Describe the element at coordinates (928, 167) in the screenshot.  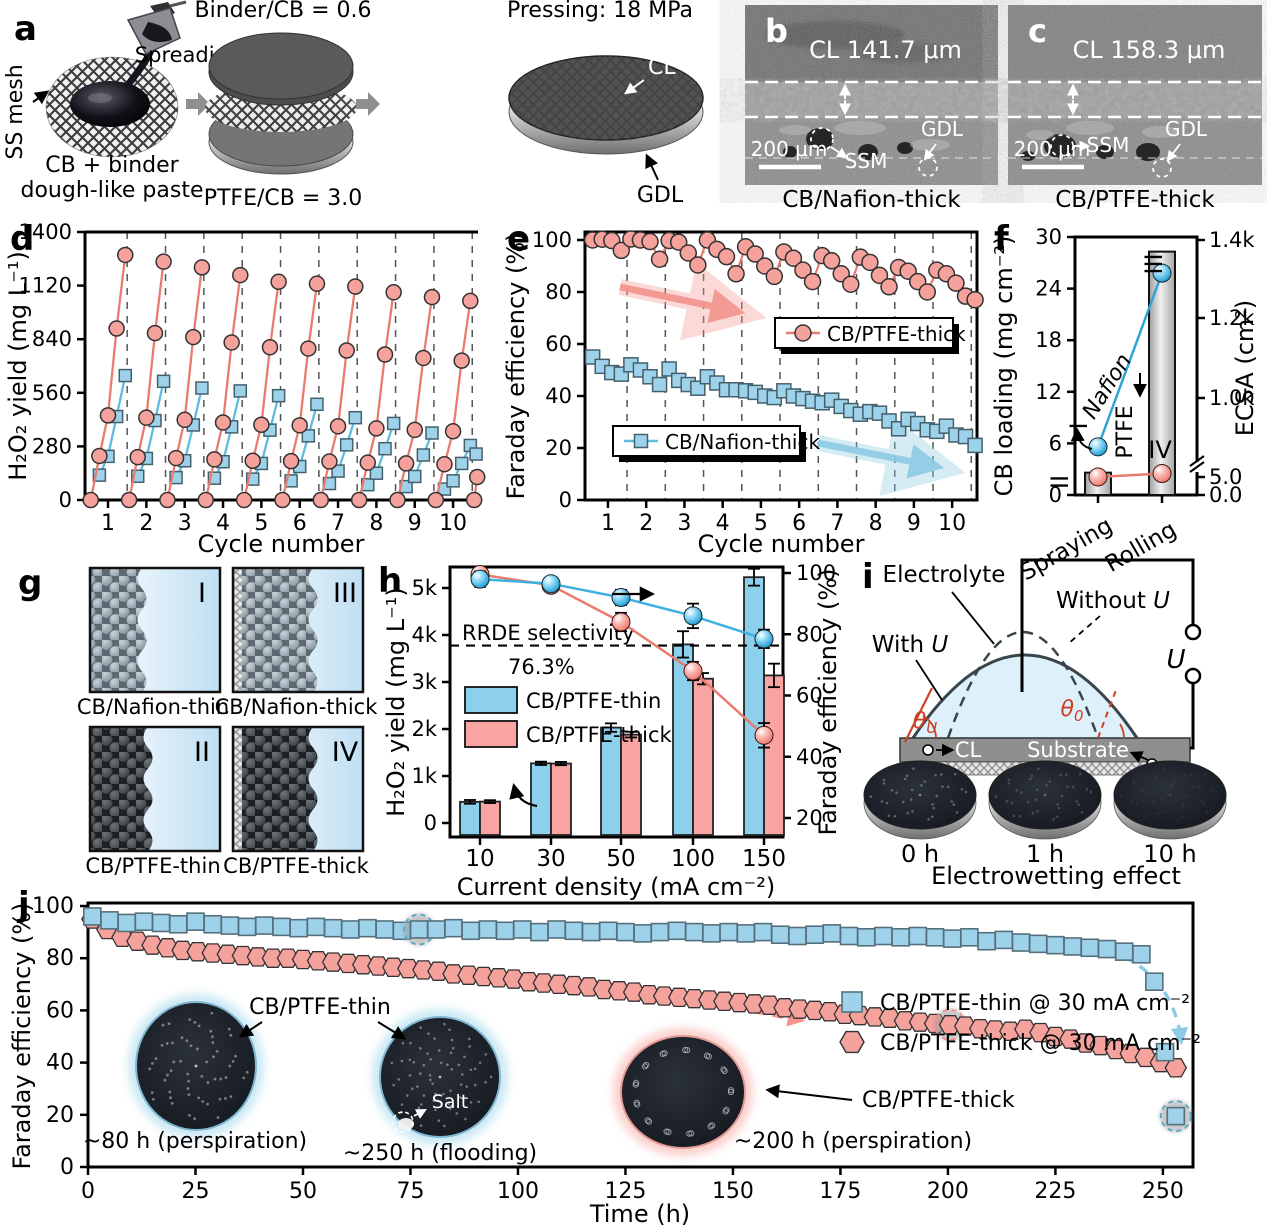
I see `gdl-circle-icon` at that location.